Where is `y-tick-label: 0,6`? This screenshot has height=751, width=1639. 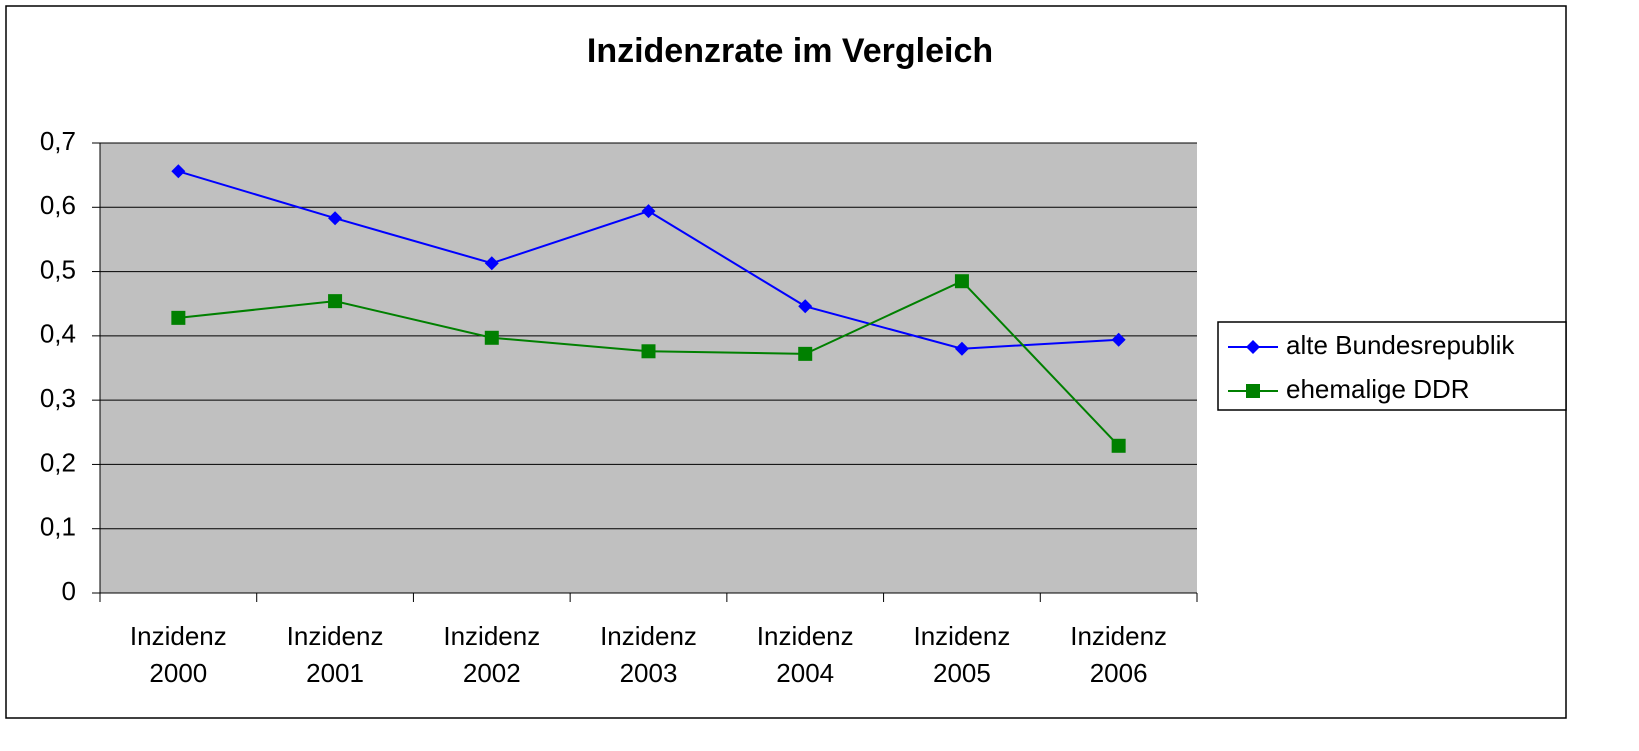 y-tick-label: 0,6 is located at coordinates (58, 205).